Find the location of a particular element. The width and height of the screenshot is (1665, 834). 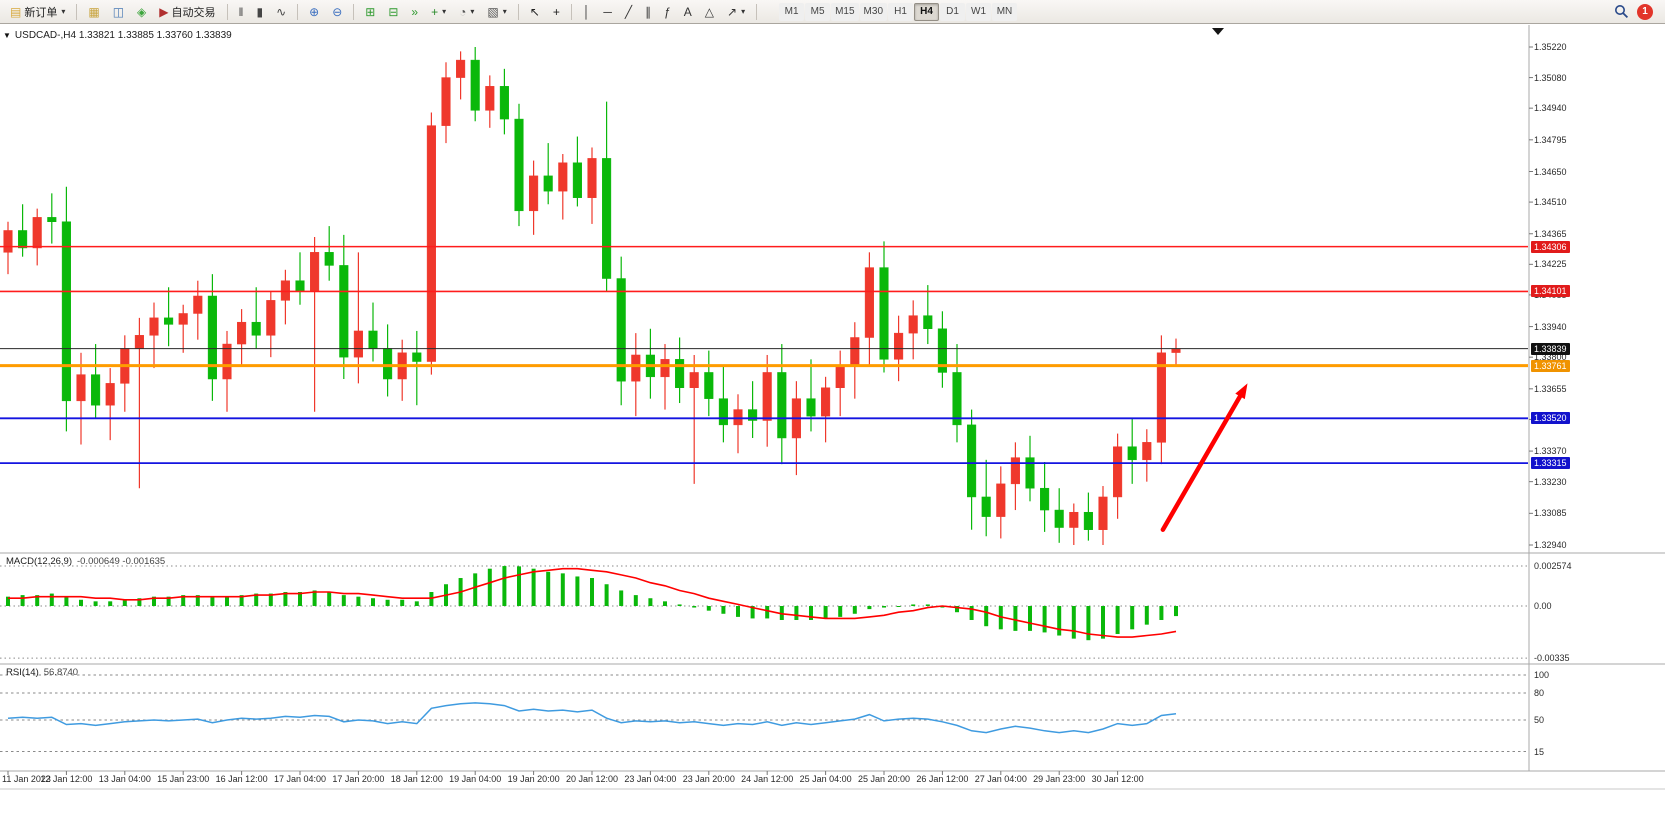

new-order-button: ▤ 新订单 ▾ is located at coordinates (37, 12).